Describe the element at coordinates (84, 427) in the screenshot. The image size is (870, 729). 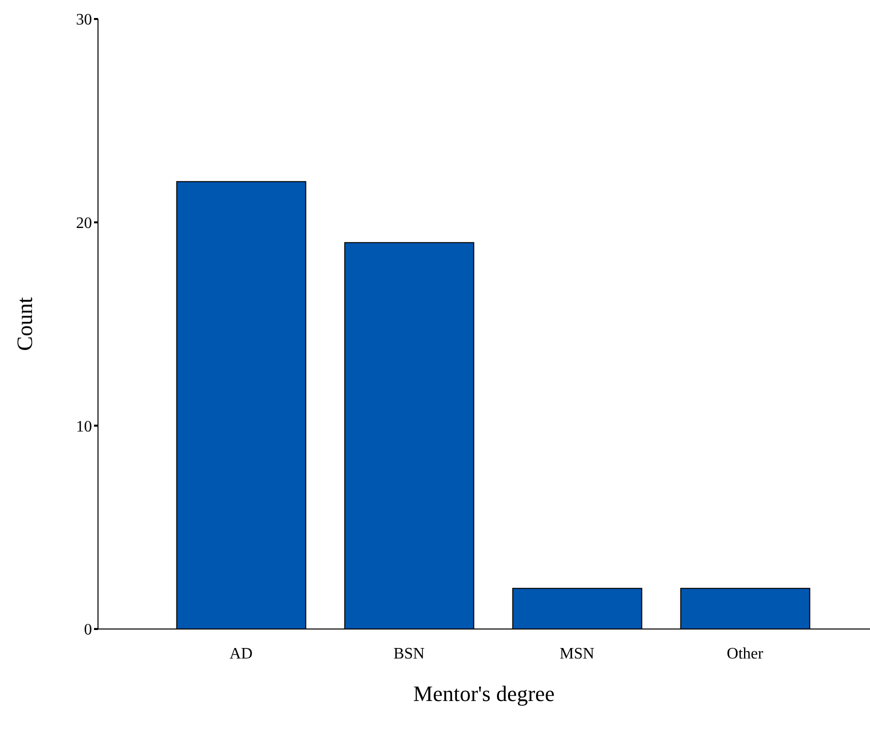
I see `y-tick-label: 10` at that location.